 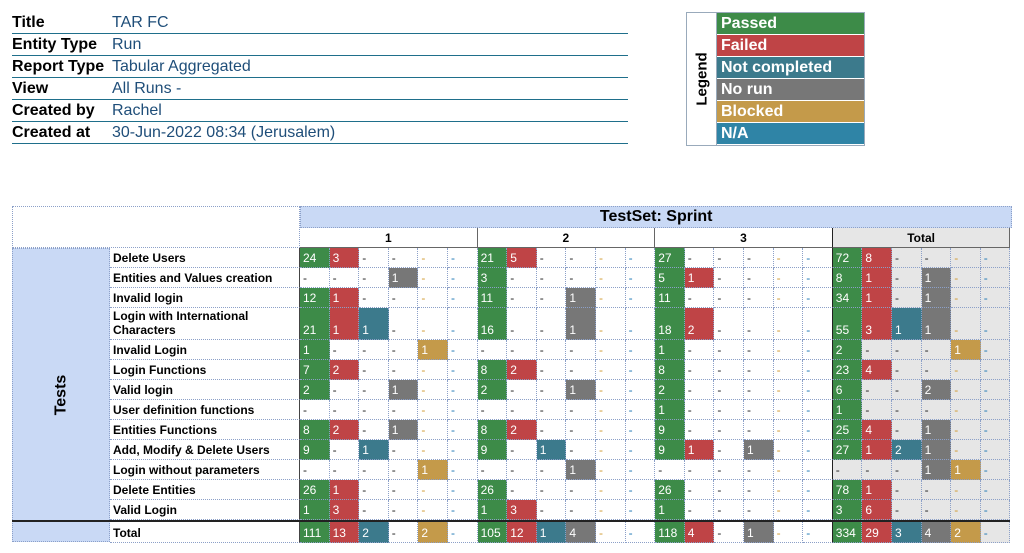 I want to click on meta-label: Report Type, so click(x=58, y=66).